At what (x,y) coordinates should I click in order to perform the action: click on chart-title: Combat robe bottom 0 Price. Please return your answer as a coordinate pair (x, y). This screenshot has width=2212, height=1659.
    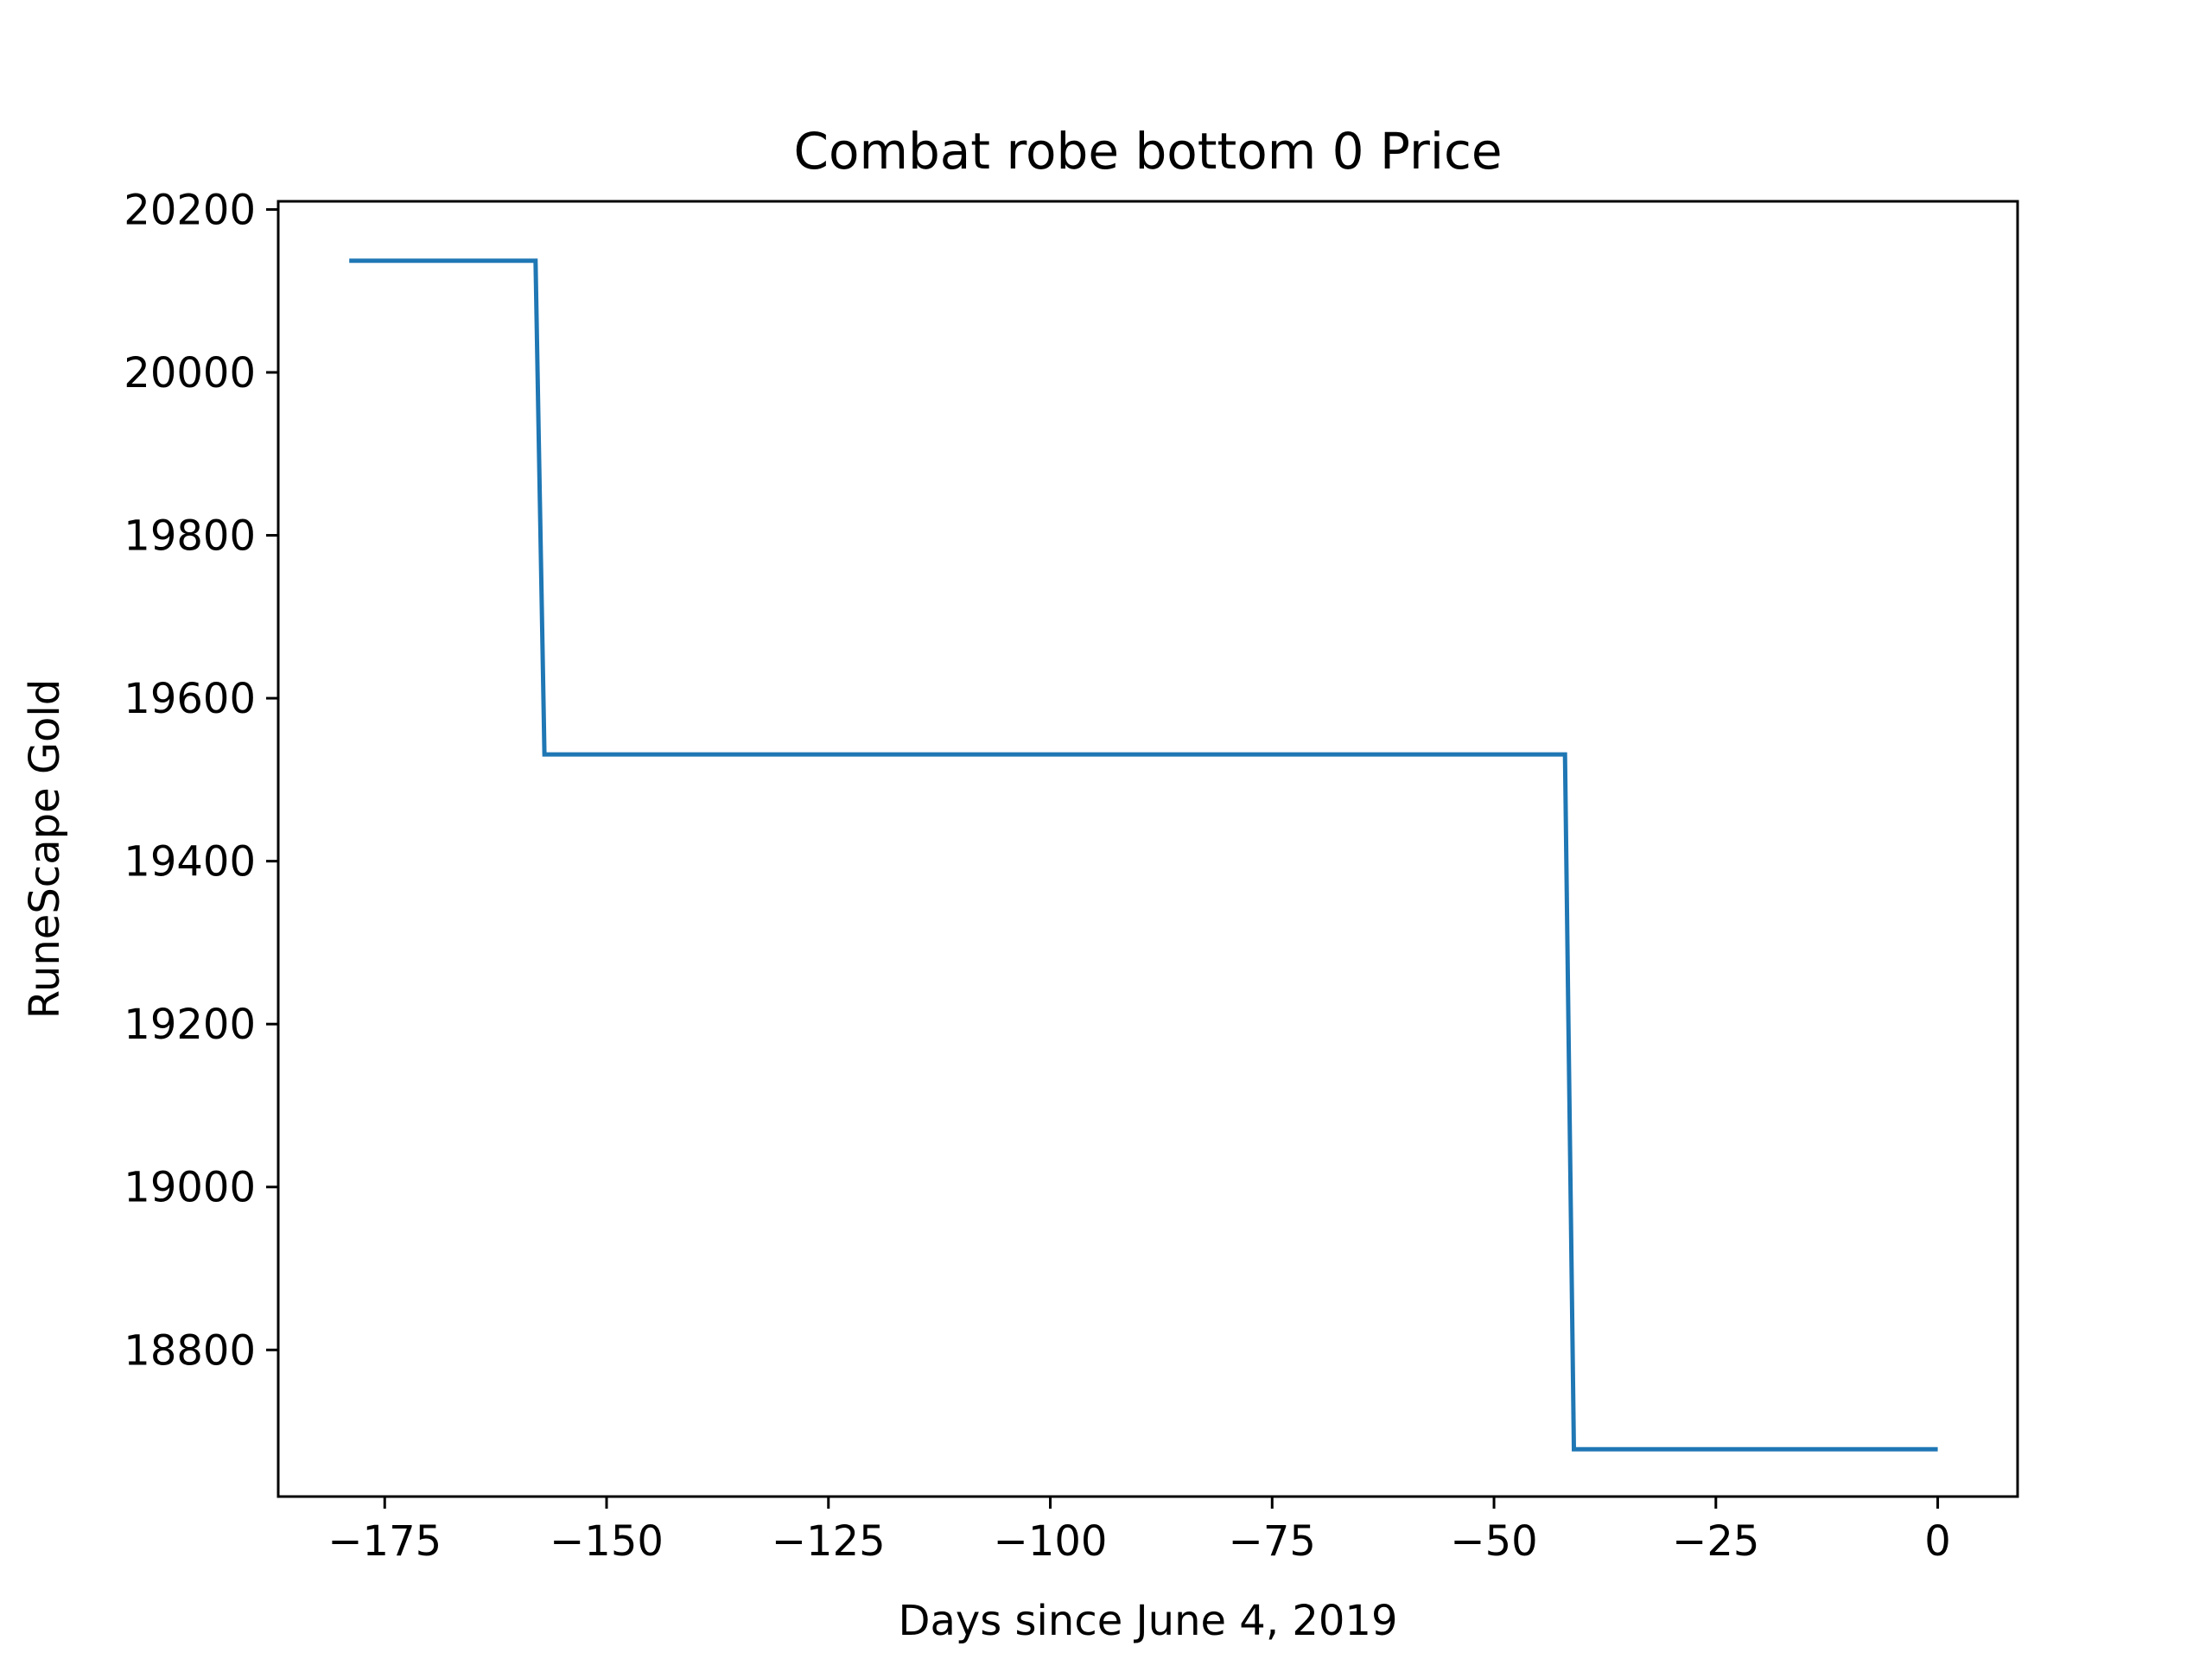
    Looking at the image, I should click on (1147, 151).